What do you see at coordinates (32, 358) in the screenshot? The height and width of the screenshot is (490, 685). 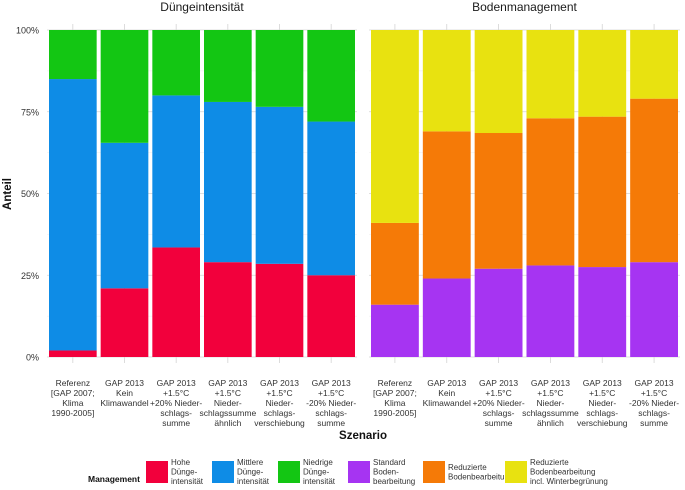 I see `y-tick-label: 0%` at bounding box center [32, 358].